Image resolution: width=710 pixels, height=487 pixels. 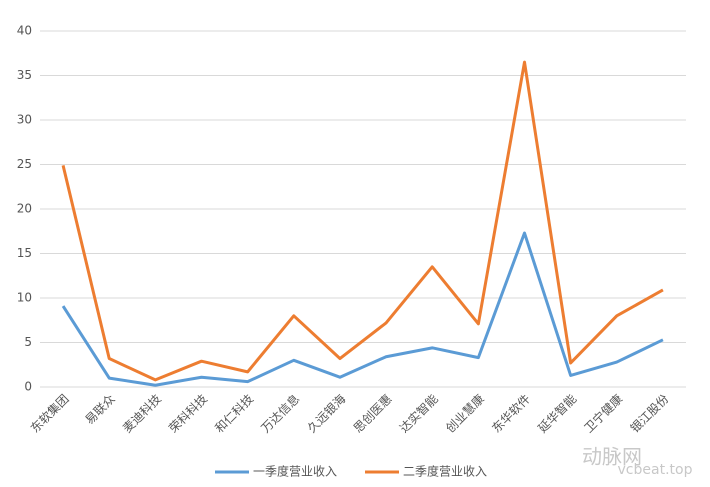 I want to click on x-tick-label: 卫宁健康, so click(x=603, y=413).